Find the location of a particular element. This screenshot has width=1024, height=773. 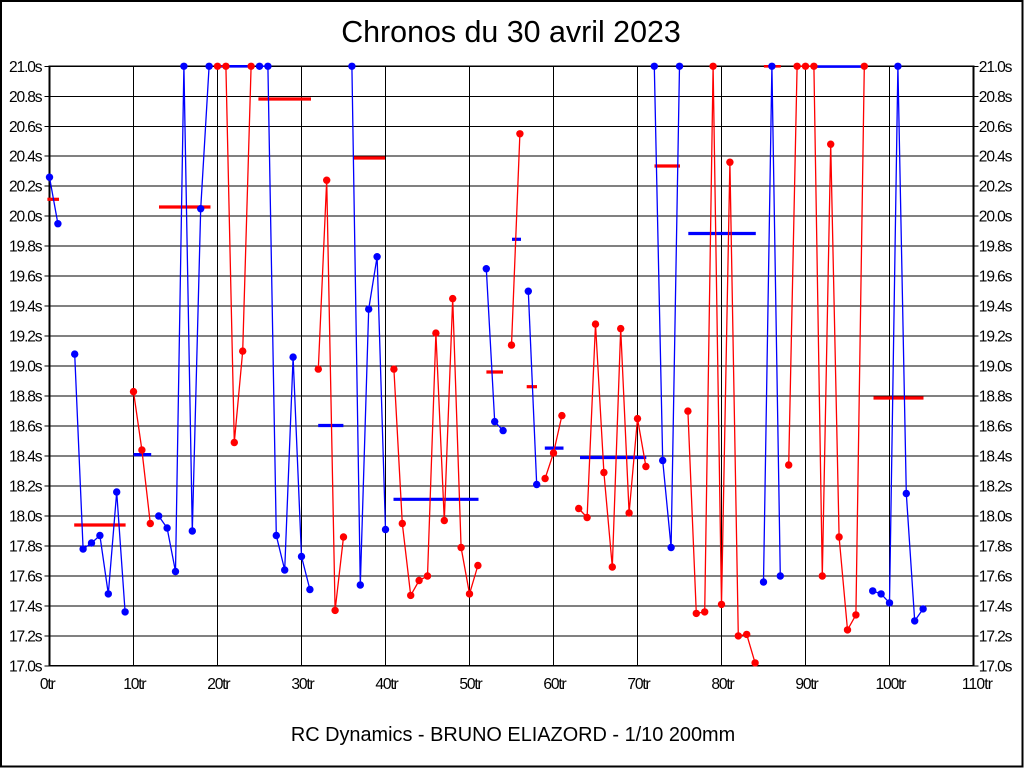

svg-text: 20tr is located at coordinates (218, 684).